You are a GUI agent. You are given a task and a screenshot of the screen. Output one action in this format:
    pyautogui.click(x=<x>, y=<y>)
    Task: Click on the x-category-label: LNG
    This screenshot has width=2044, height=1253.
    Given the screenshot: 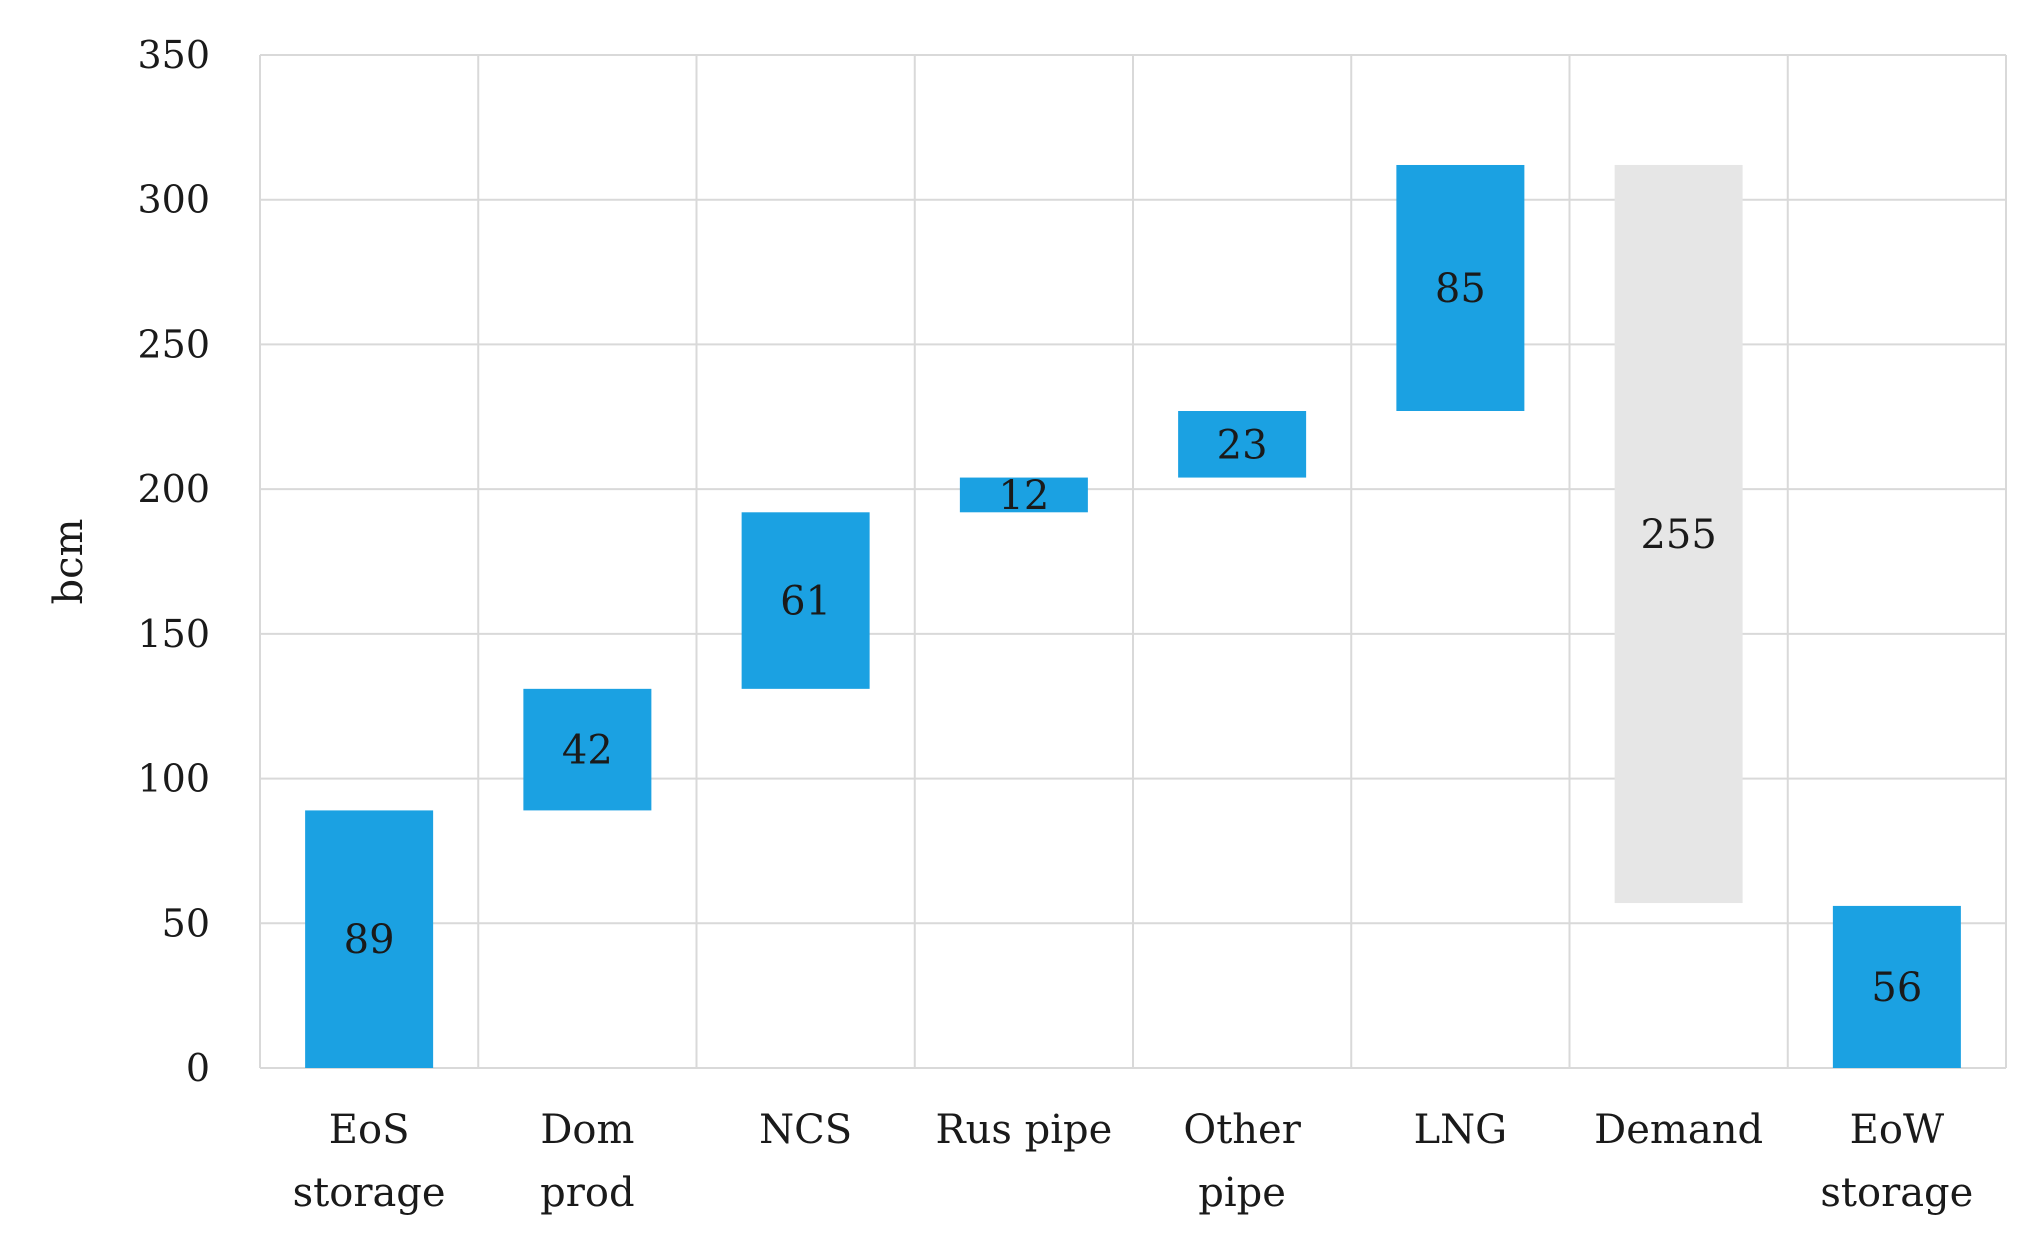 What is the action you would take?
    pyautogui.click(x=1461, y=1130)
    